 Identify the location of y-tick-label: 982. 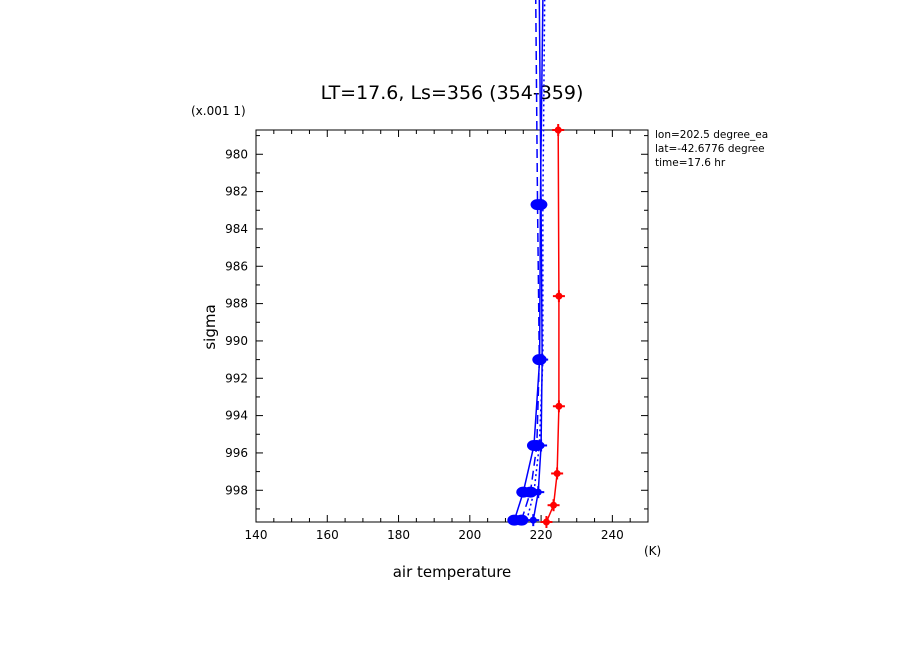
(236, 192).